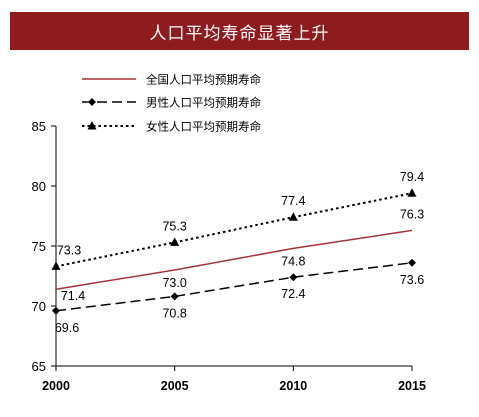 The width and height of the screenshot is (479, 417). I want to click on legend-label-2: 男性人口平均预期寿命, so click(203, 103).